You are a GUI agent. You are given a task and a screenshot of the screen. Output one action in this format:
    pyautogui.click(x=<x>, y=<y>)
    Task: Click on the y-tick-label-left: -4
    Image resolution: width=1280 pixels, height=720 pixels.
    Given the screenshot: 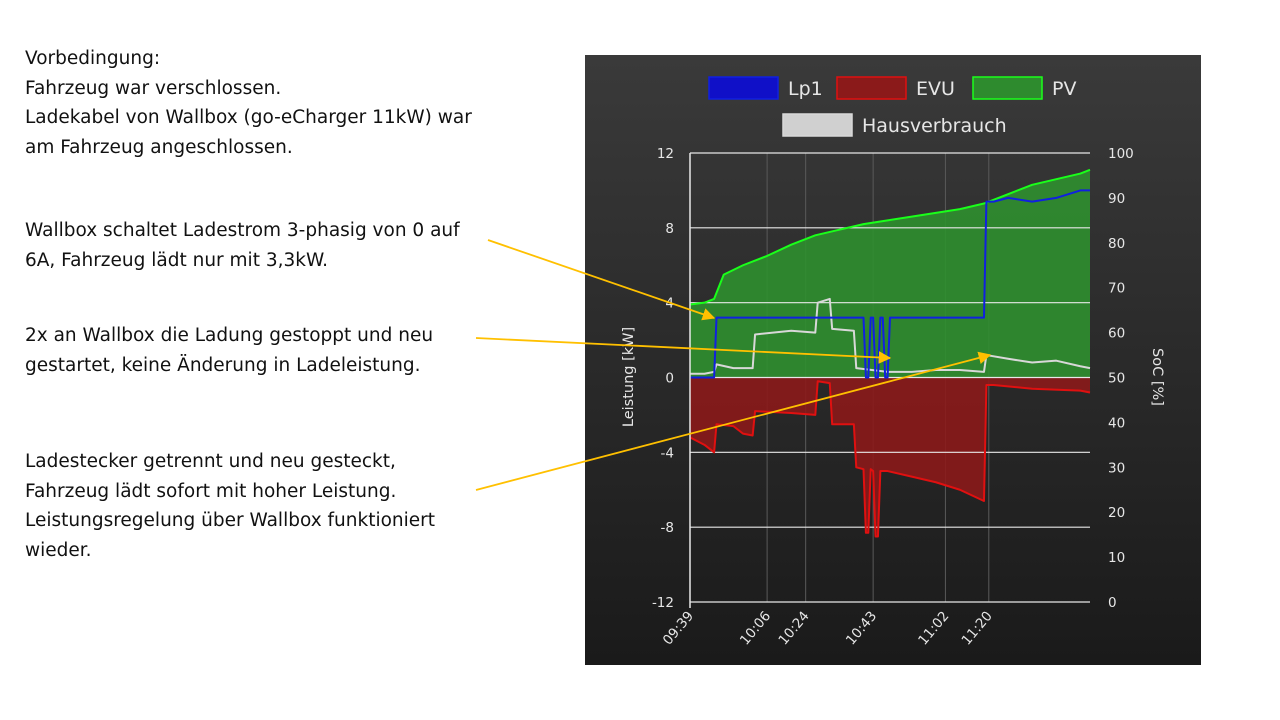 What is the action you would take?
    pyautogui.click(x=667, y=453)
    